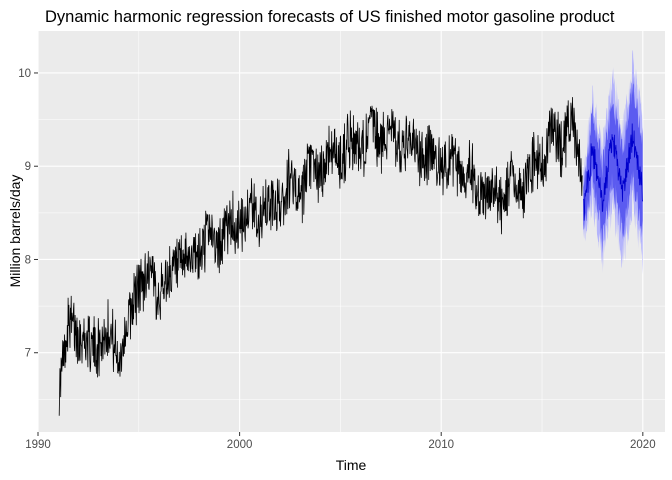 Image resolution: width=672 pixels, height=480 pixels. Describe the element at coordinates (15, 231) in the screenshot. I see `y-axis-title: Million barrels/day` at that location.